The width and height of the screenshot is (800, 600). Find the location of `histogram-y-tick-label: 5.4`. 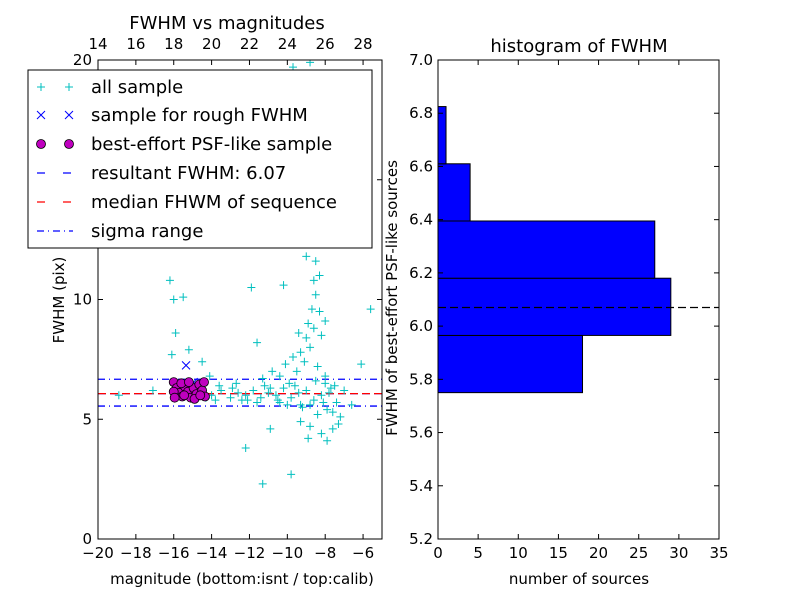

histogram-y-tick-label: 5.4 is located at coordinates (421, 486).